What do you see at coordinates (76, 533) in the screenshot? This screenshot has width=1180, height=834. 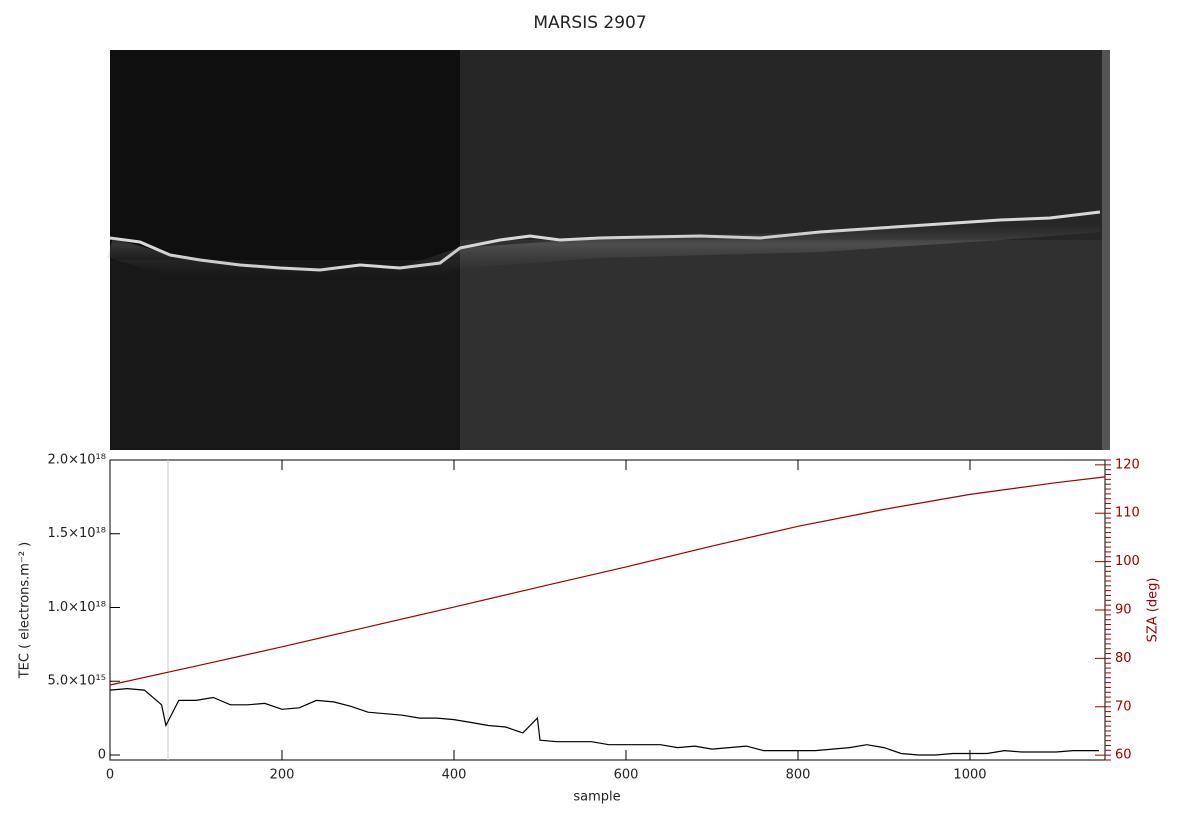 I see `y-tick-label: 1.5×10¹⁸` at bounding box center [76, 533].